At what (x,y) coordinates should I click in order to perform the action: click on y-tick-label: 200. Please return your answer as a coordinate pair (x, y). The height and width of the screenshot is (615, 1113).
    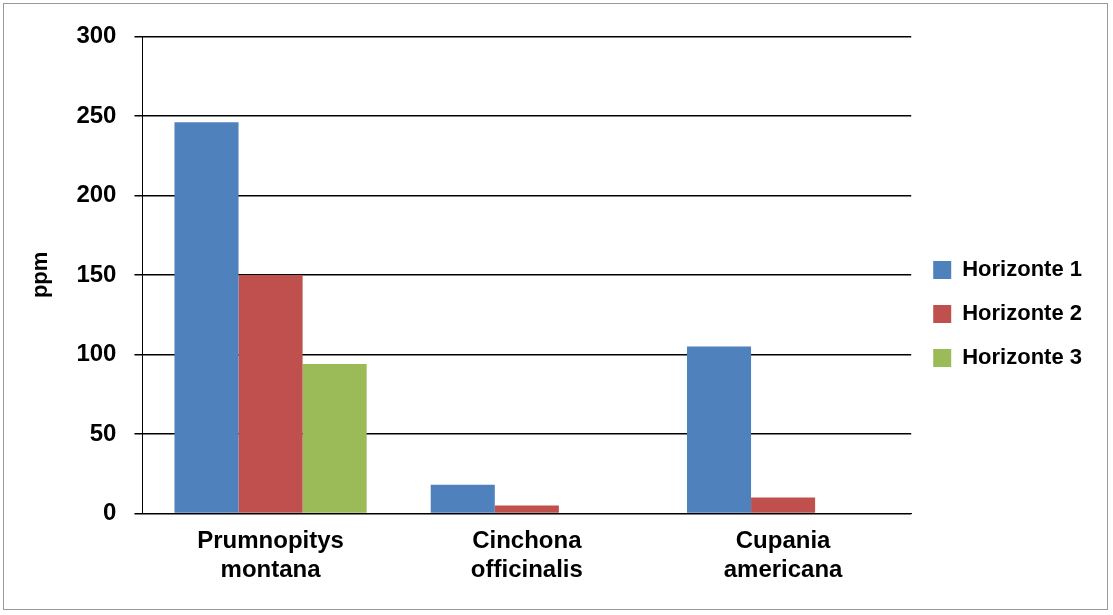
    Looking at the image, I should click on (96, 194).